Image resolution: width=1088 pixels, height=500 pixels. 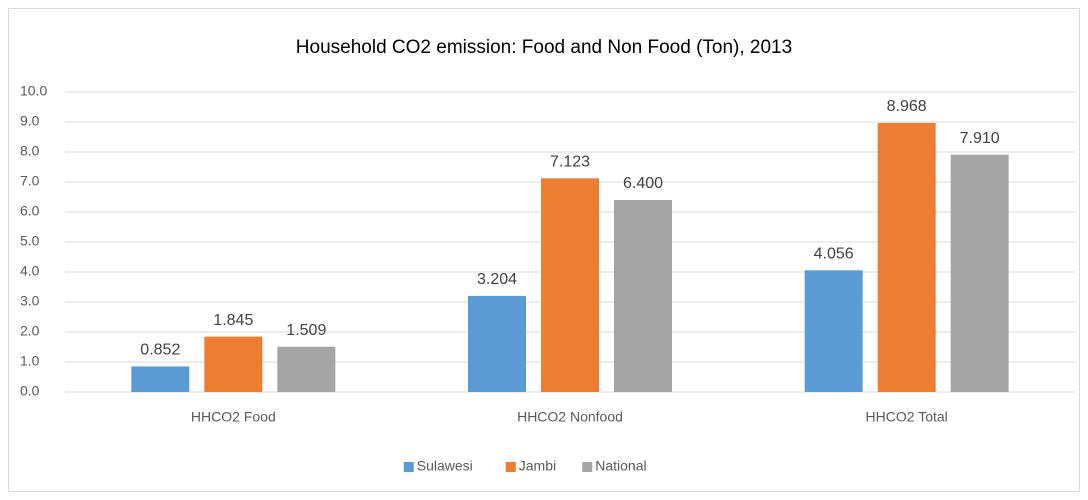 What do you see at coordinates (907, 417) in the screenshot?
I see `x-tick-label: HHCO2 Total` at bounding box center [907, 417].